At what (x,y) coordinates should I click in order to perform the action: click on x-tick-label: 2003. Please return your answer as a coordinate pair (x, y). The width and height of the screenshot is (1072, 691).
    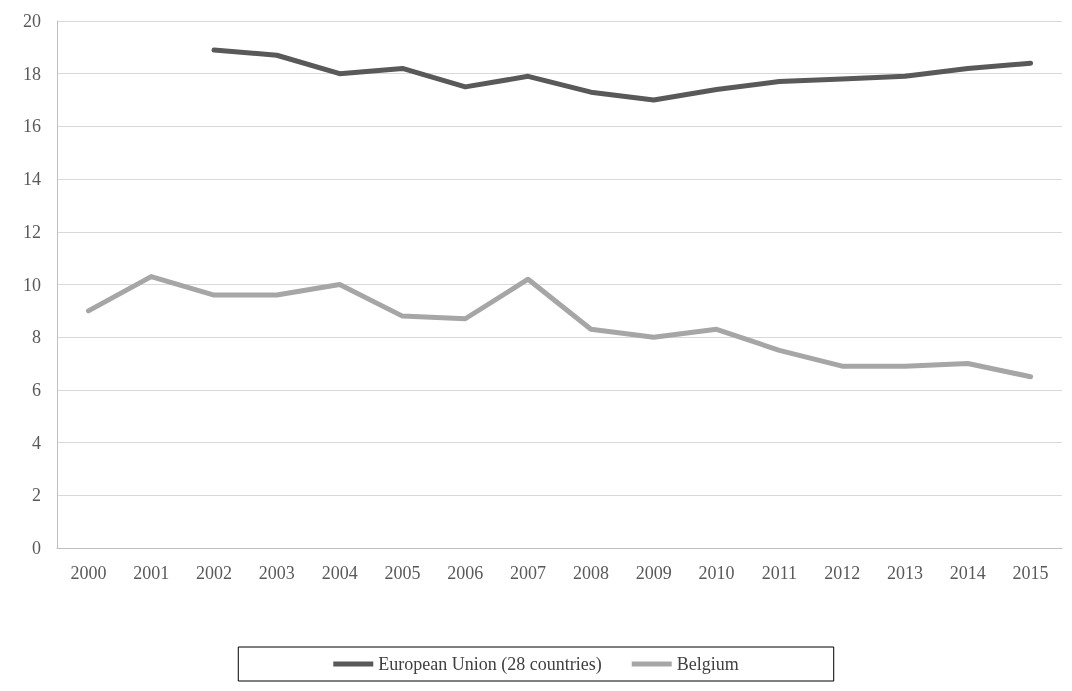
    Looking at the image, I should click on (276, 573).